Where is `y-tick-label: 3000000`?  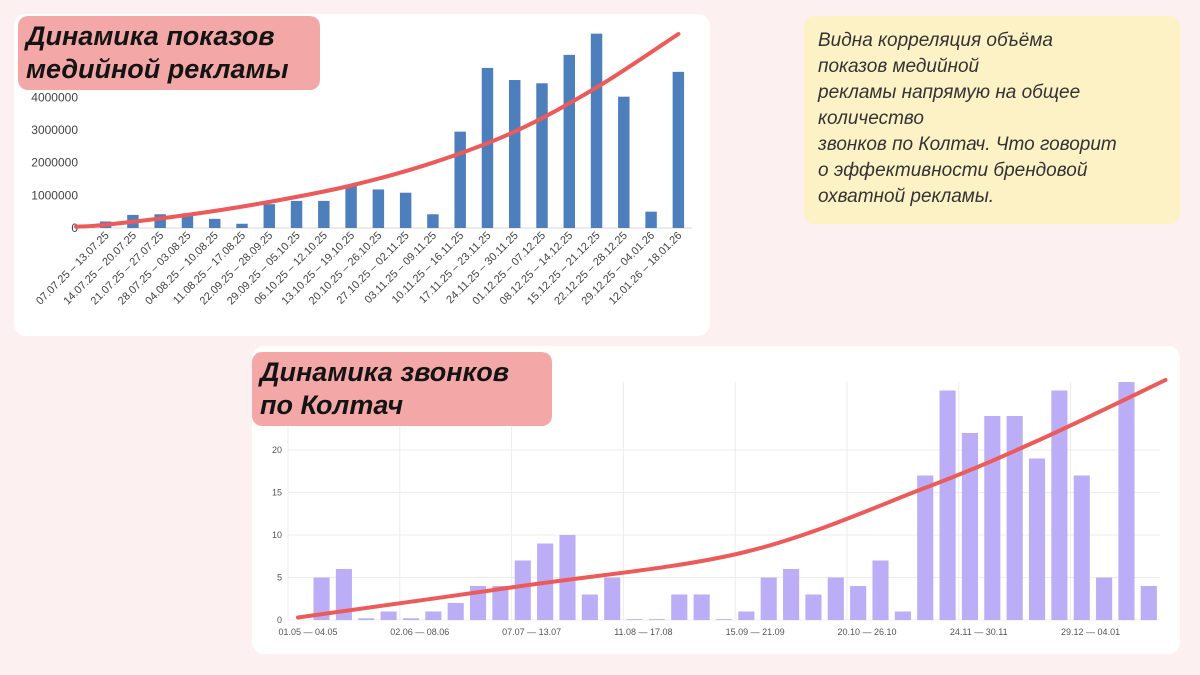
y-tick-label: 3000000 is located at coordinates (54, 130).